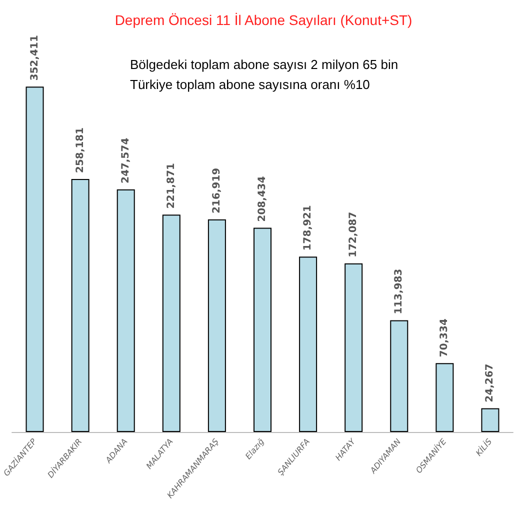  I want to click on data-label: 172,087, so click(354, 235).